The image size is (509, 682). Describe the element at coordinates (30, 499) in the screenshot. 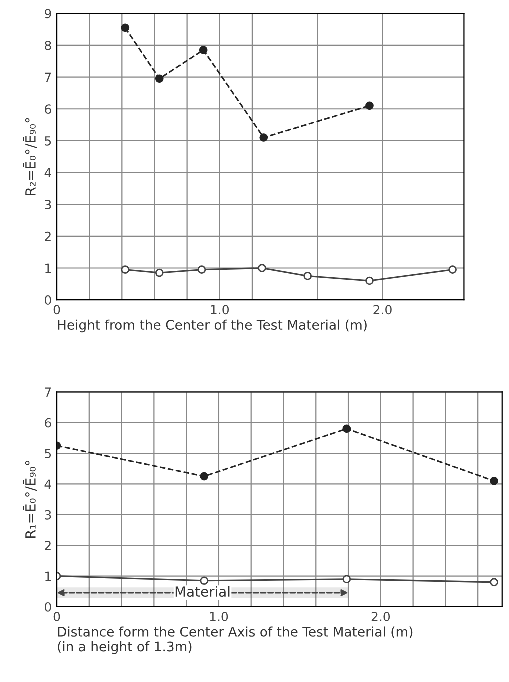

I see `y-axis-title: R₁=Ē₀°/Ē₉₀°` at that location.